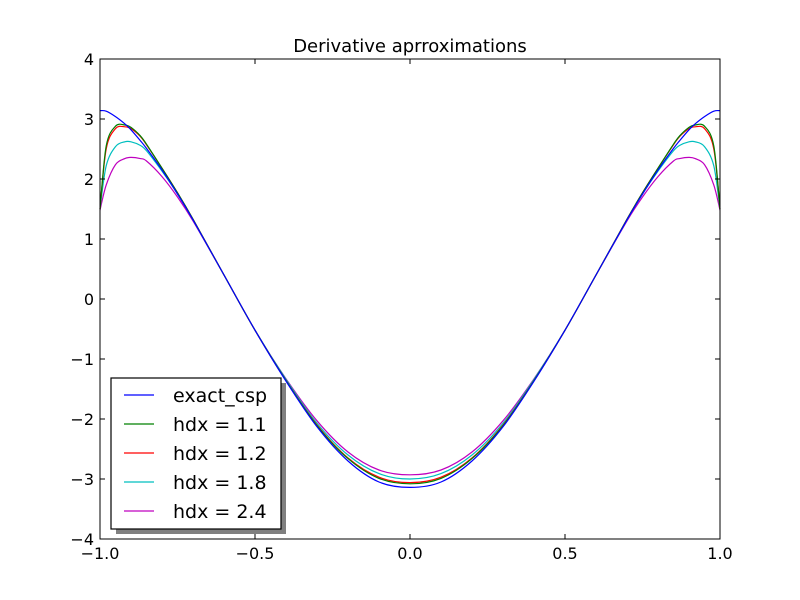  Describe the element at coordinates (410, 46) in the screenshot. I see `chart-title: Derivative aprroximations` at that location.